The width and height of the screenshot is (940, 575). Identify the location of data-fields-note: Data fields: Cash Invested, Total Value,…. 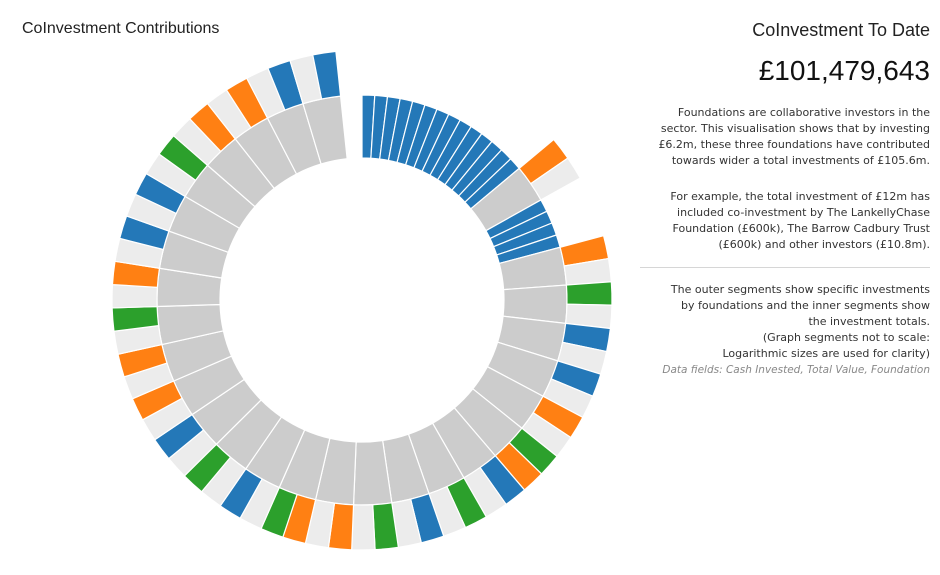
(796, 370).